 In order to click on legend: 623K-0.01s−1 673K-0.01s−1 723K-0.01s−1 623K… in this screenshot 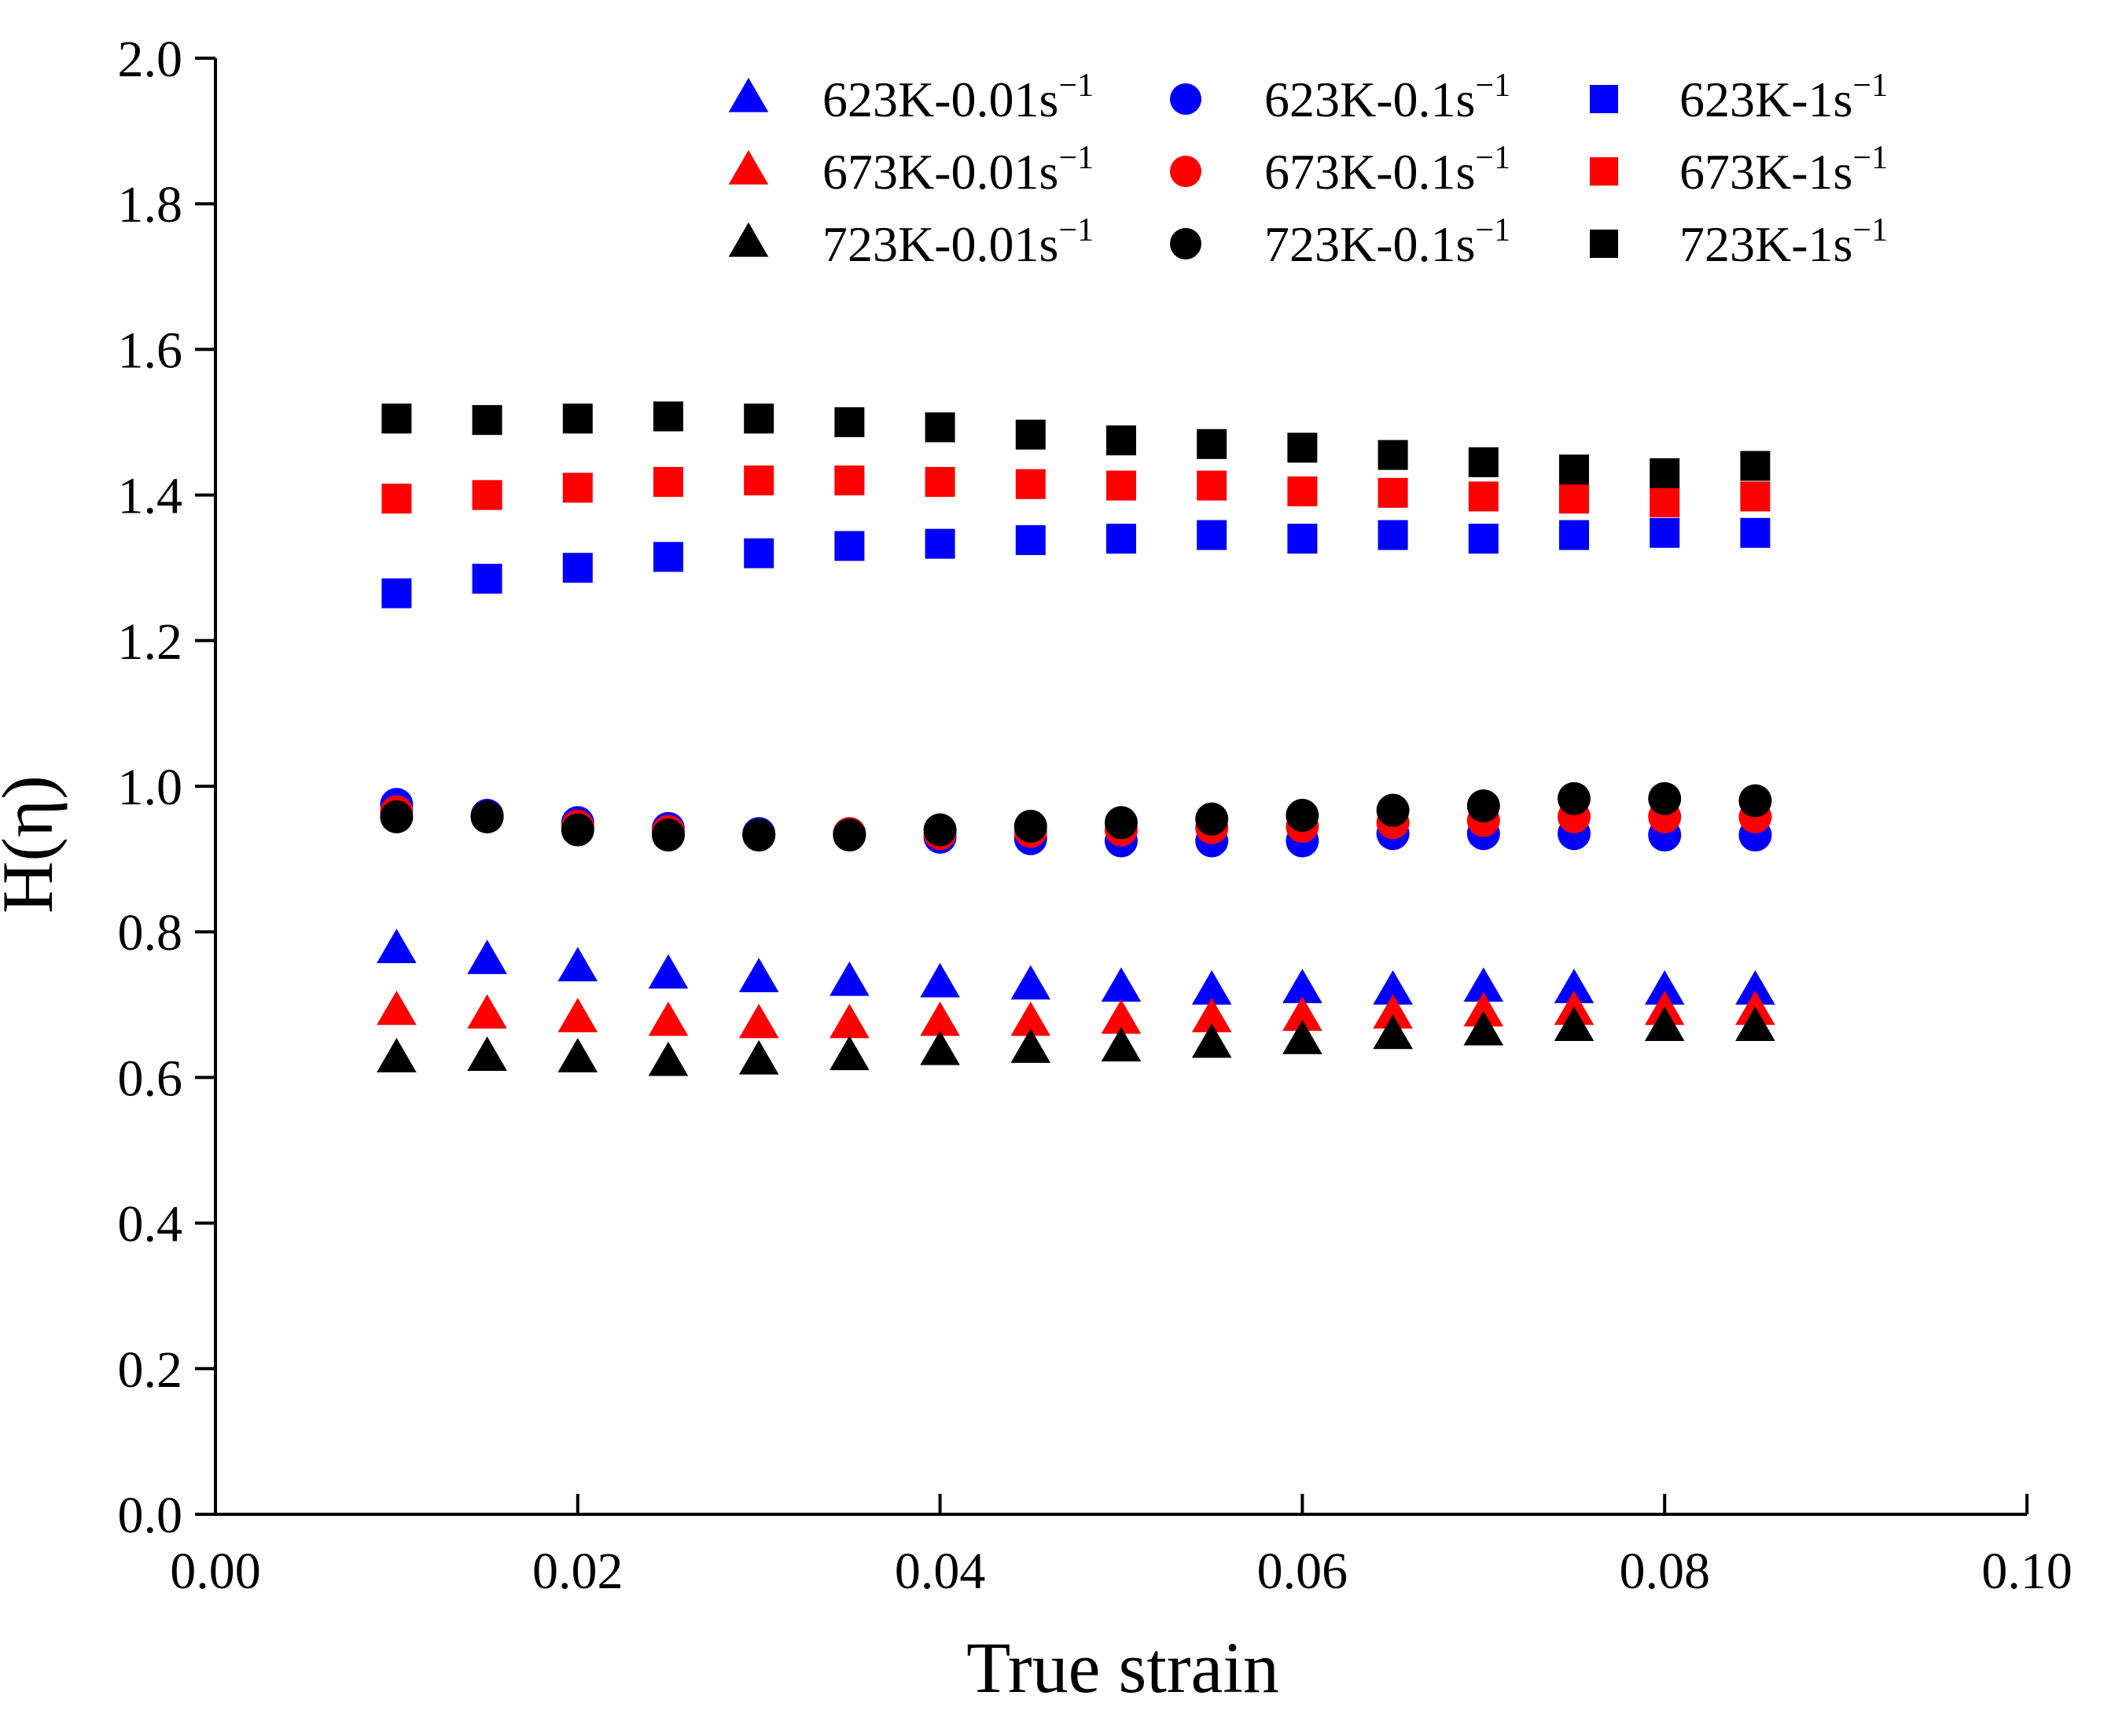, I will do `click(1308, 170)`.